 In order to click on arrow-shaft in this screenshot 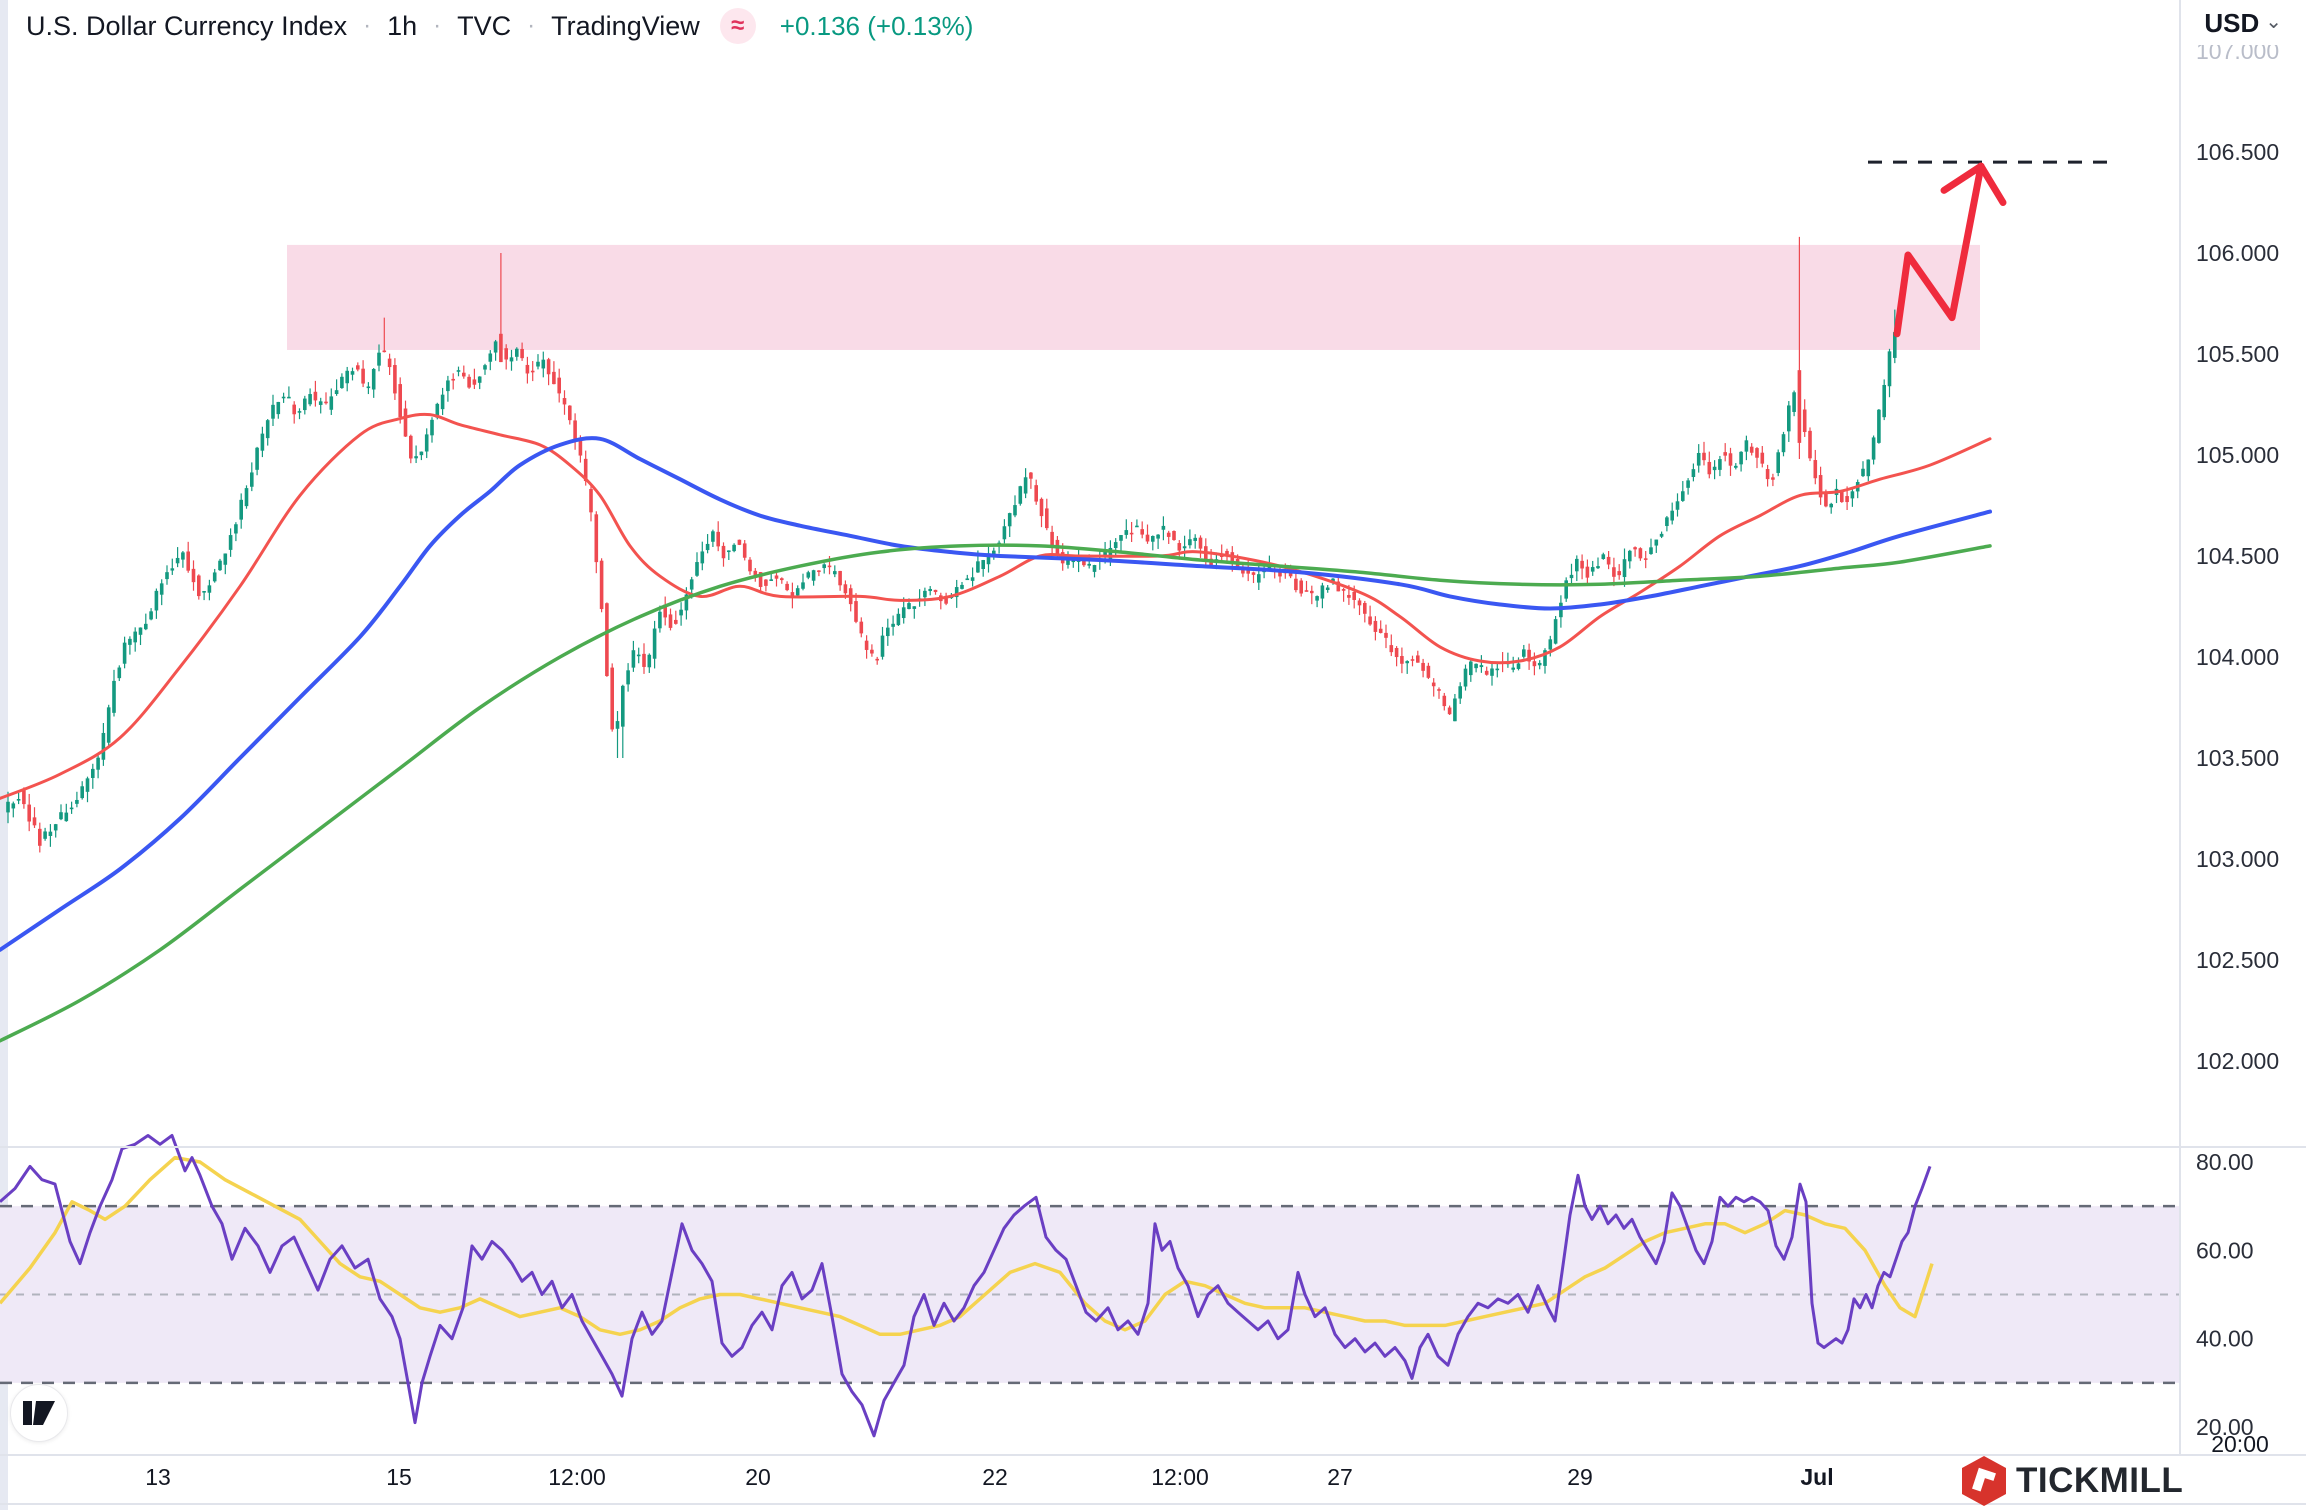, I will do `click(1939, 250)`.